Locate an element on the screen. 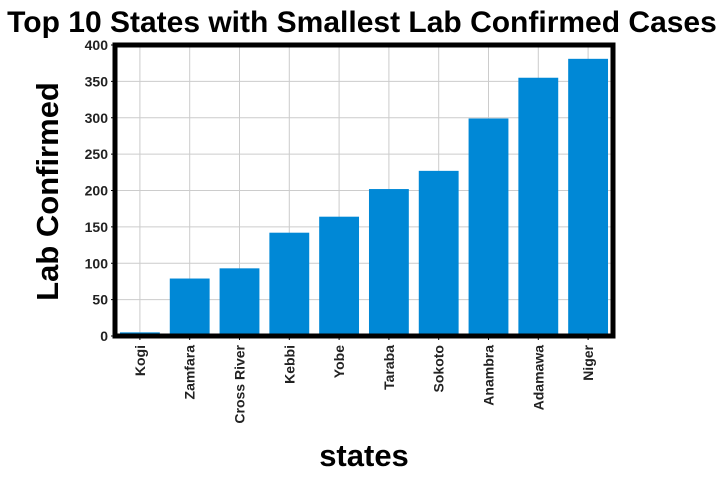 The width and height of the screenshot is (725, 479). y-tick-label: 200 is located at coordinates (97, 191).